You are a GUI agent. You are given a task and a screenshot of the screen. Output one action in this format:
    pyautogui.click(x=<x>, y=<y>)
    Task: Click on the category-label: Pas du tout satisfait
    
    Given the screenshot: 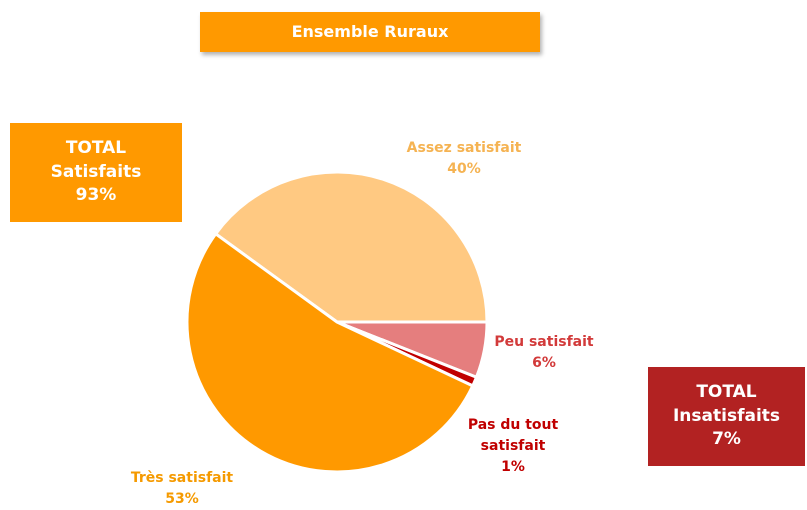 What is the action you would take?
    pyautogui.click(x=513, y=435)
    